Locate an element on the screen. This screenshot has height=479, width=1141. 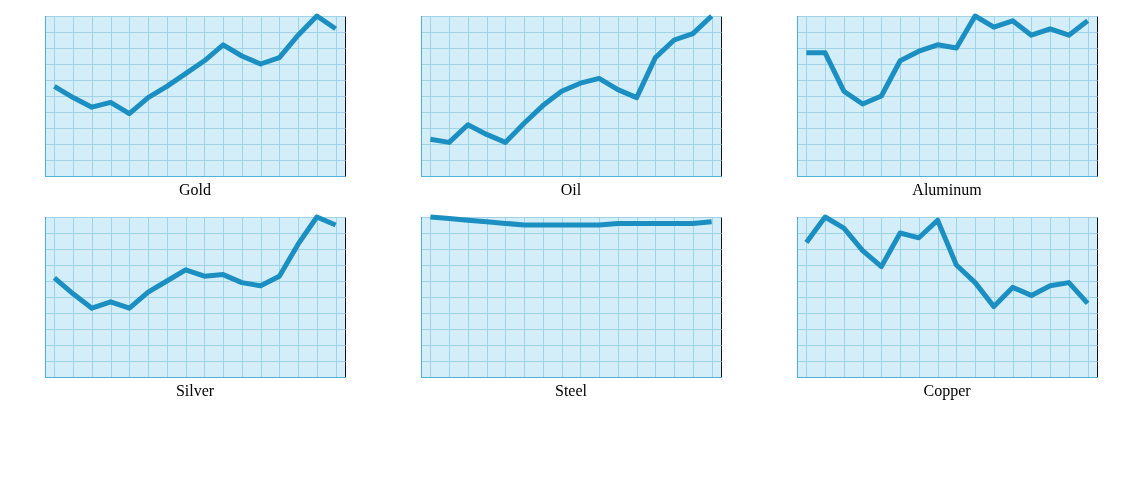
text: Silver is located at coordinates (195, 390).